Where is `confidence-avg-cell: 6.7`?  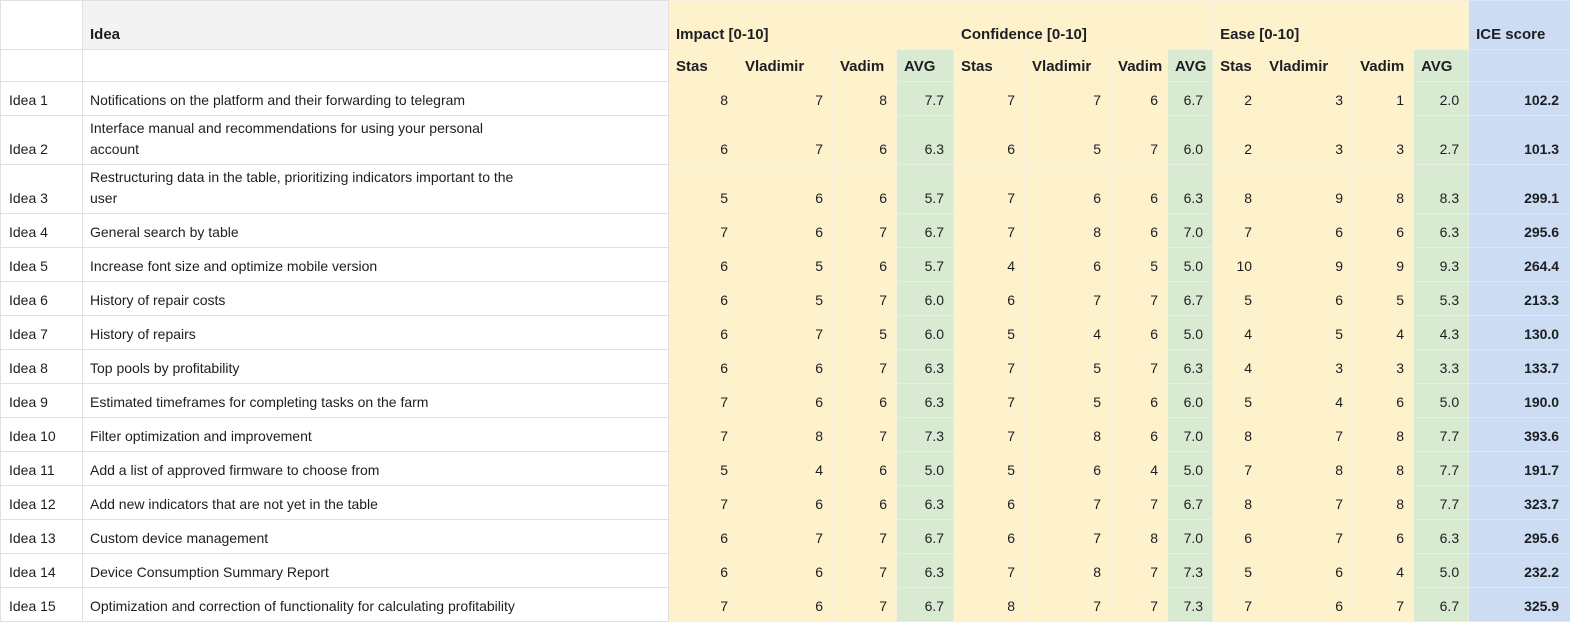 confidence-avg-cell: 6.7 is located at coordinates (1190, 99).